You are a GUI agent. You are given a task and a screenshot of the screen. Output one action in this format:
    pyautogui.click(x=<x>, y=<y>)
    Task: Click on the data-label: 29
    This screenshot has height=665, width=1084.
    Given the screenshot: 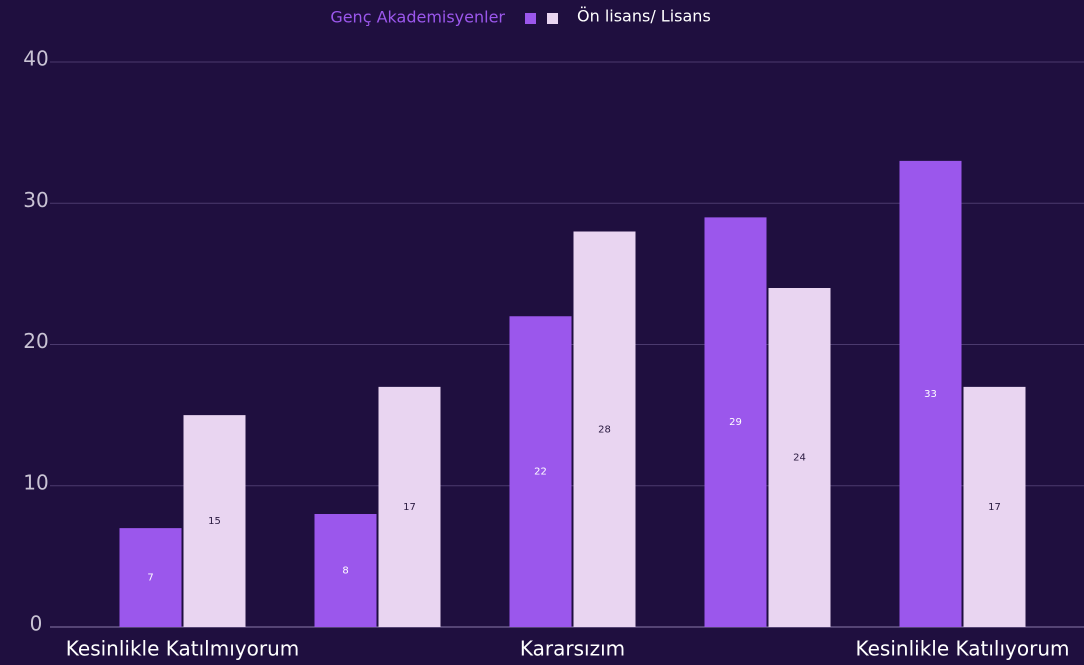 What is the action you would take?
    pyautogui.click(x=735, y=422)
    